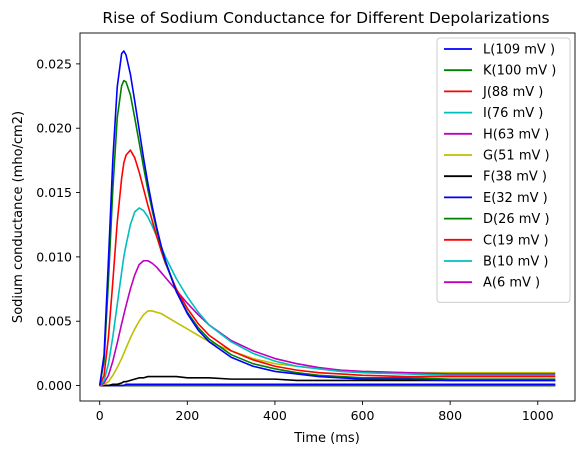  What do you see at coordinates (100, 415) in the screenshot?
I see `x-tick-label: 0` at bounding box center [100, 415].